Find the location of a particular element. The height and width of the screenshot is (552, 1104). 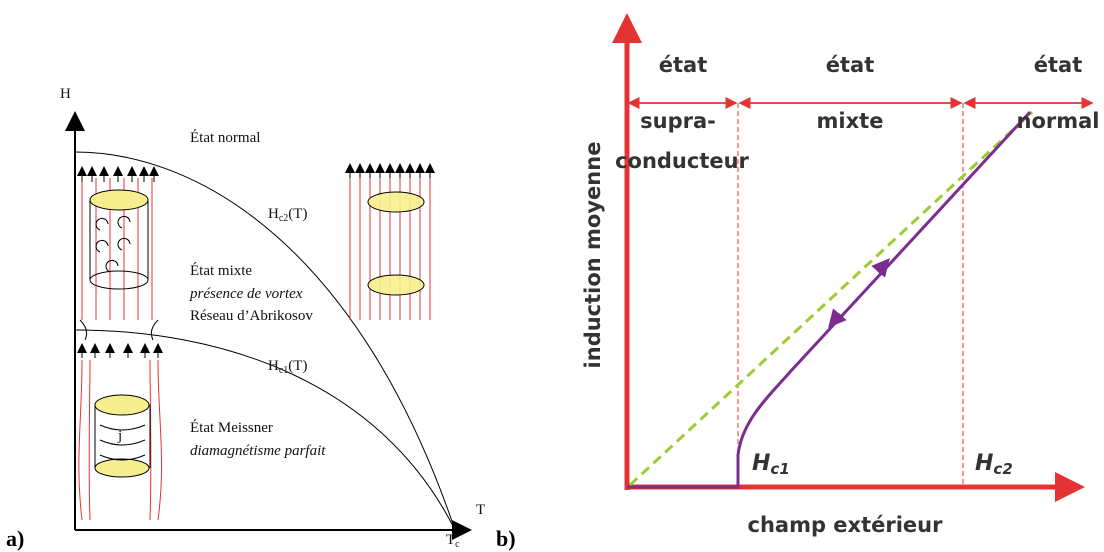

normal-inset is located at coordinates (390, 241).